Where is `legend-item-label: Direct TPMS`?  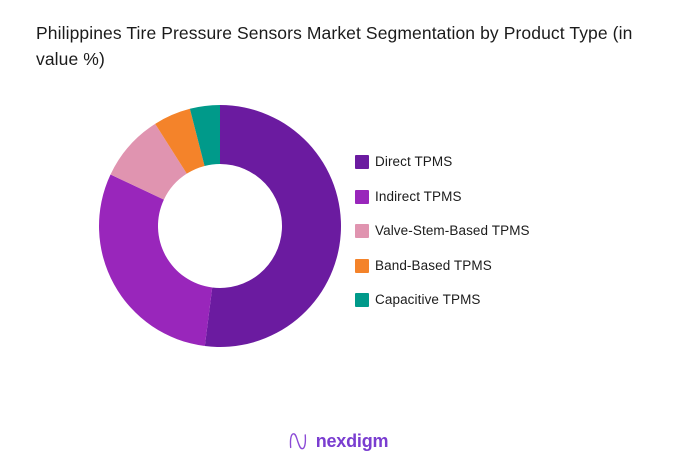
legend-item-label: Direct TPMS is located at coordinates (414, 162).